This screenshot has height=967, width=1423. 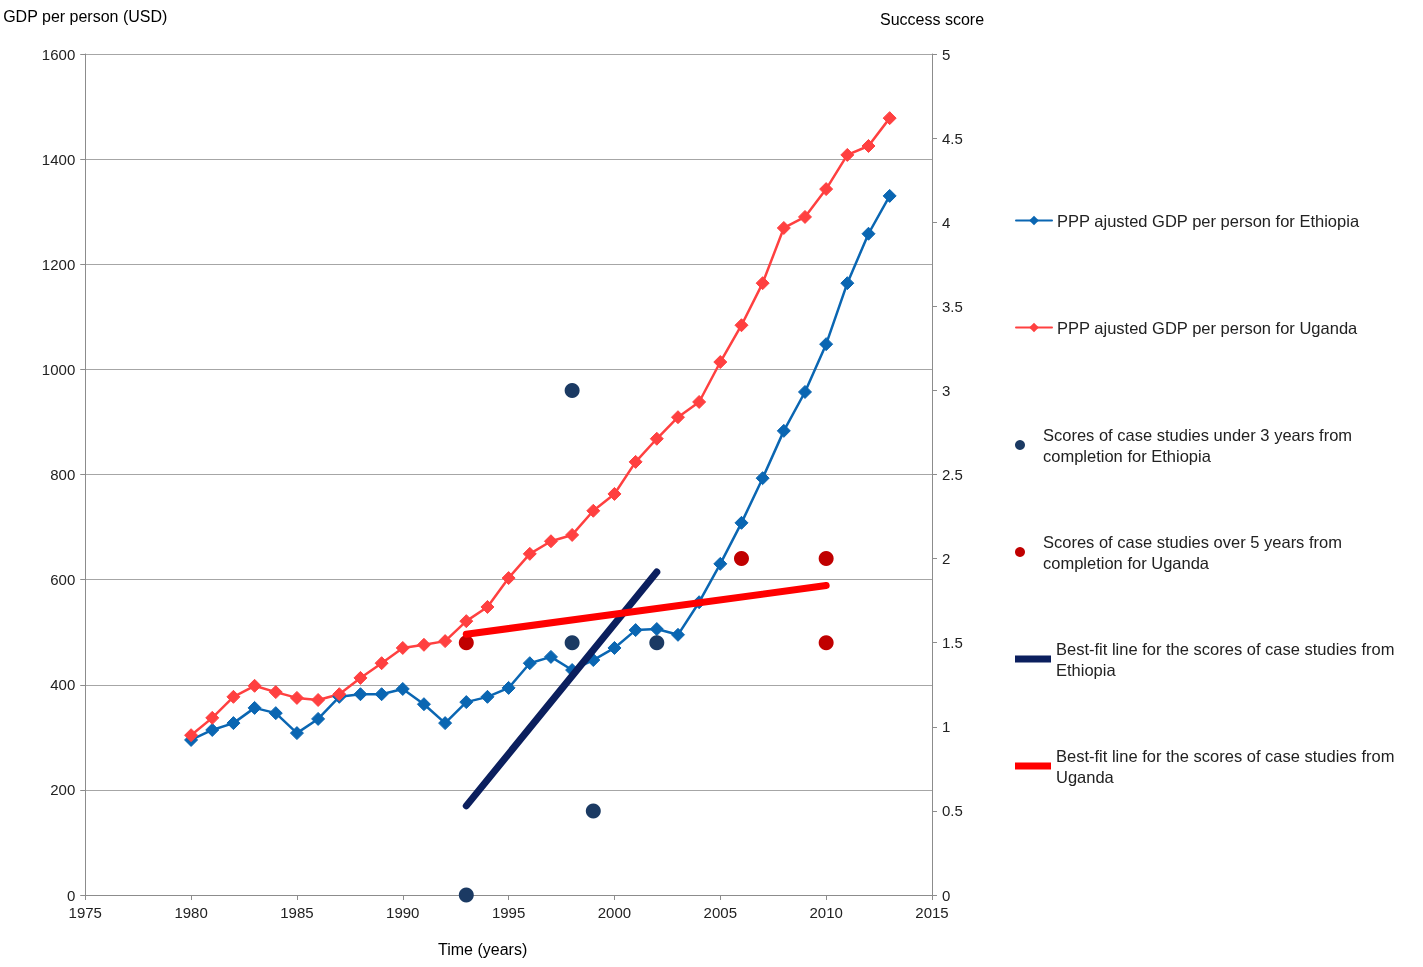 I want to click on y2-tick-label: 0, so click(x=946, y=895).